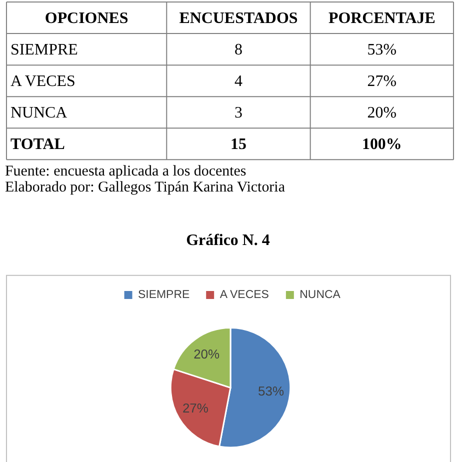 Image resolution: width=459 pixels, height=462 pixels. I want to click on data-label: 4, so click(238, 81).